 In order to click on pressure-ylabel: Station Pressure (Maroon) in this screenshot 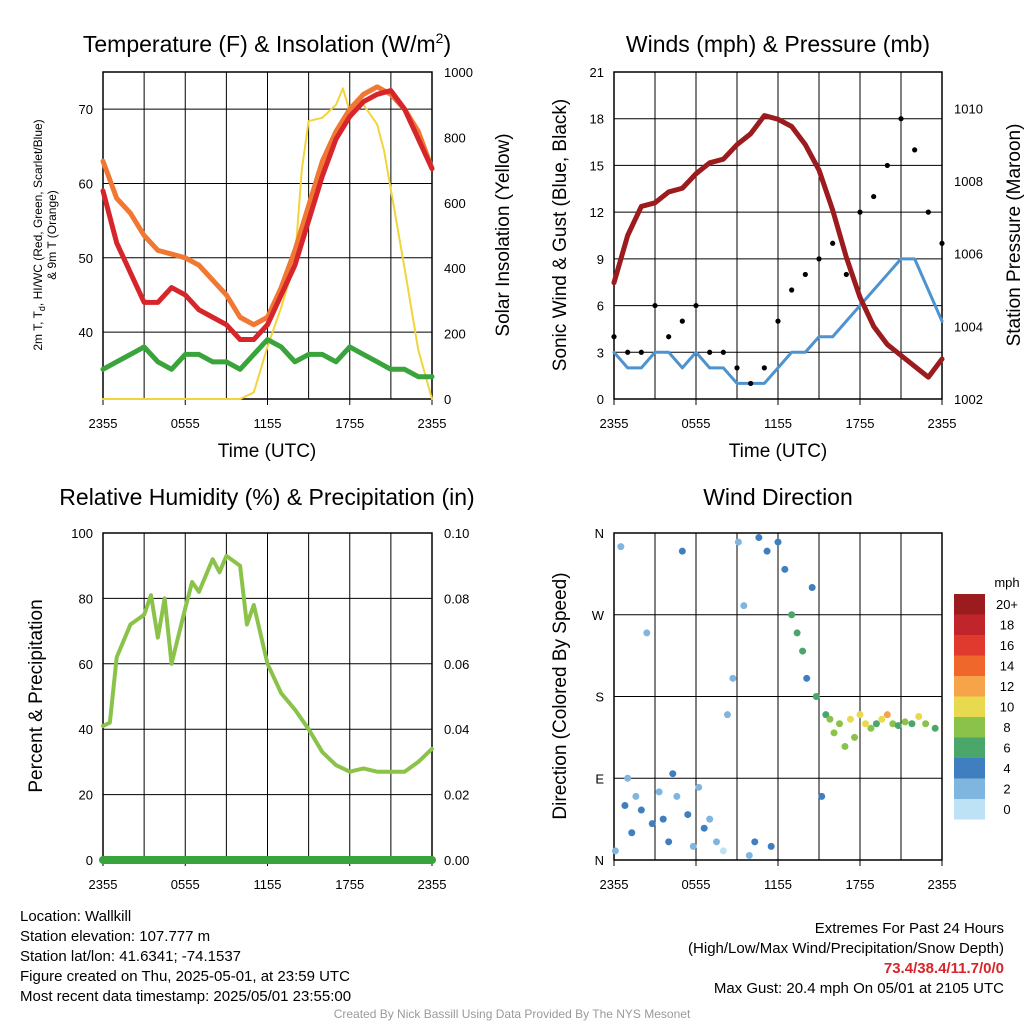, I will do `click(1014, 235)`.